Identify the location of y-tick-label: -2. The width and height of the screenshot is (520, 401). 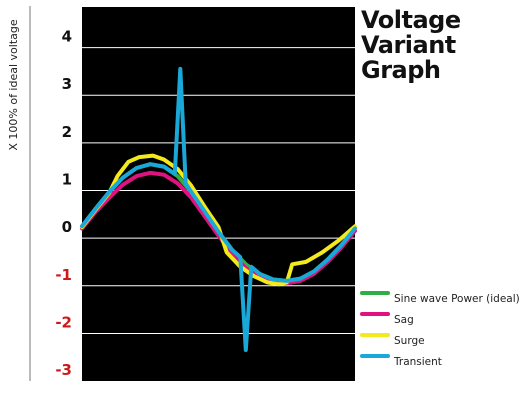
(63, 322).